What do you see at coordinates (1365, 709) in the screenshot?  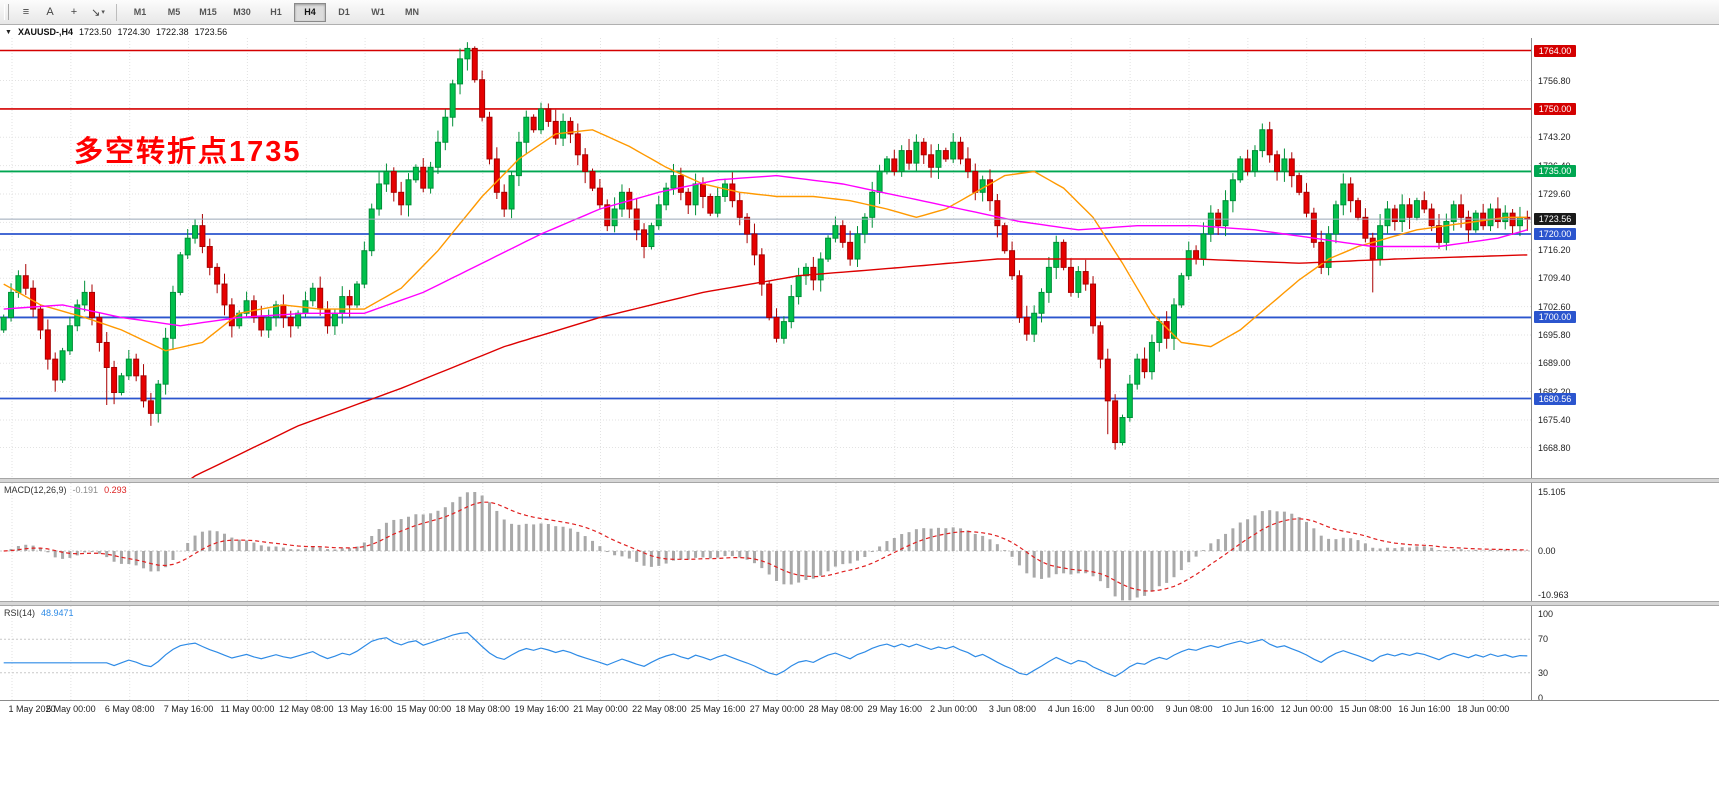 I see `time-axis-label: 15 Jun 08:00` at bounding box center [1365, 709].